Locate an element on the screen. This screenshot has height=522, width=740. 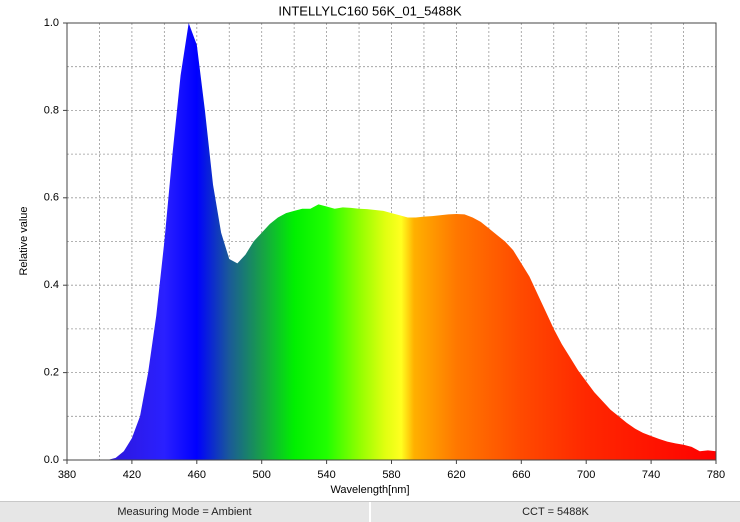
x-tick-label: 780 is located at coordinates (716, 475).